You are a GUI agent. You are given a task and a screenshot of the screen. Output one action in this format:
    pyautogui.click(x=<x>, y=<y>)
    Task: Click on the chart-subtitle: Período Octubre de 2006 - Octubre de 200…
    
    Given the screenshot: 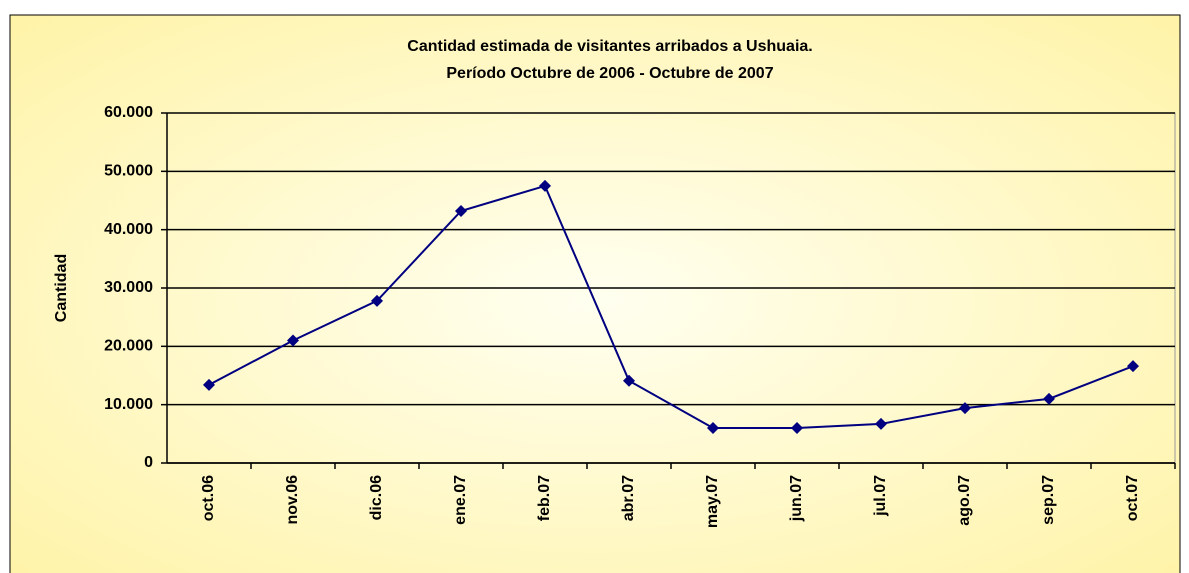 What is the action you would take?
    pyautogui.click(x=609, y=73)
    